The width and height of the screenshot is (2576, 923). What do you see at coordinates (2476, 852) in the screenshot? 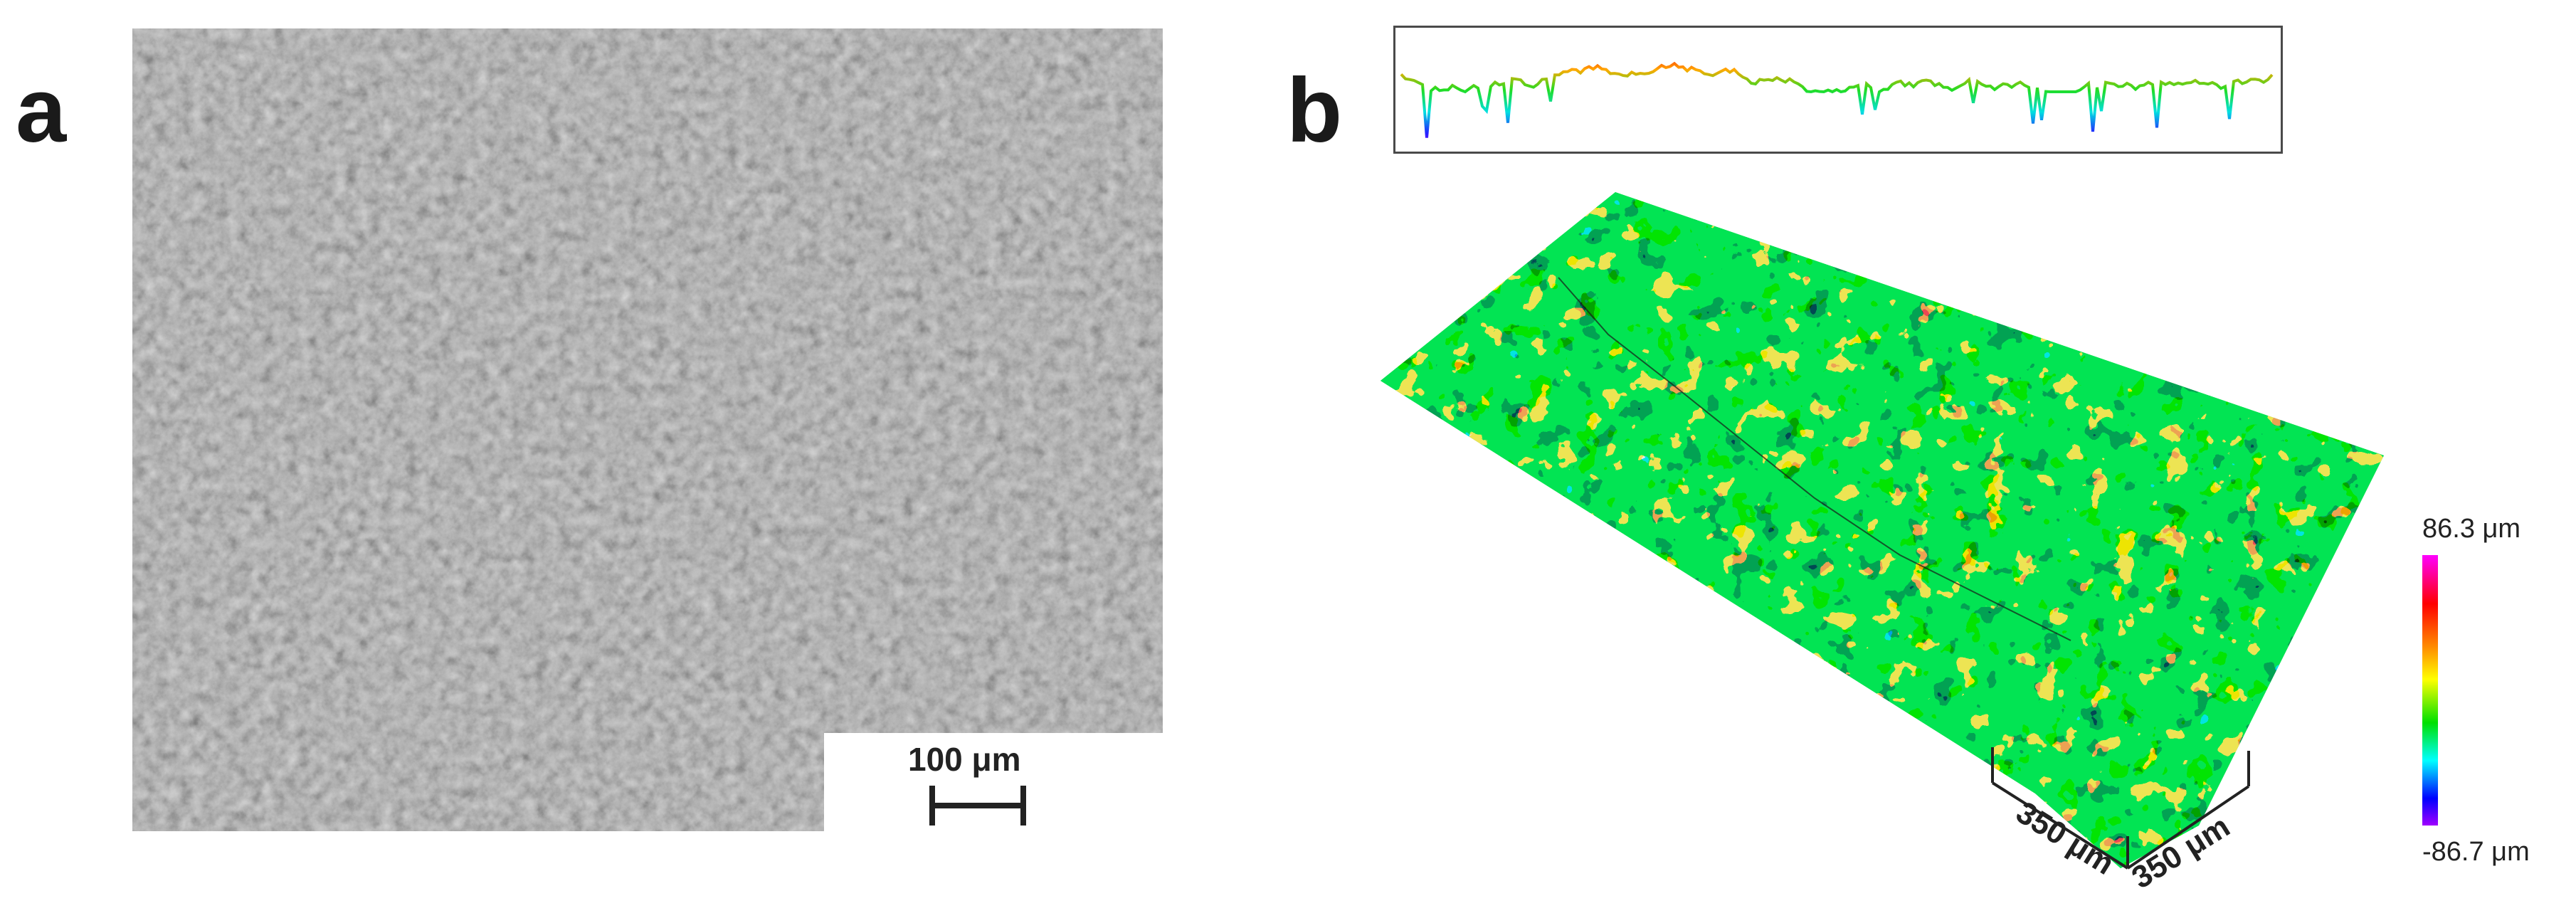
I see `colorbar-min-label: -86.7 μm` at bounding box center [2476, 852].